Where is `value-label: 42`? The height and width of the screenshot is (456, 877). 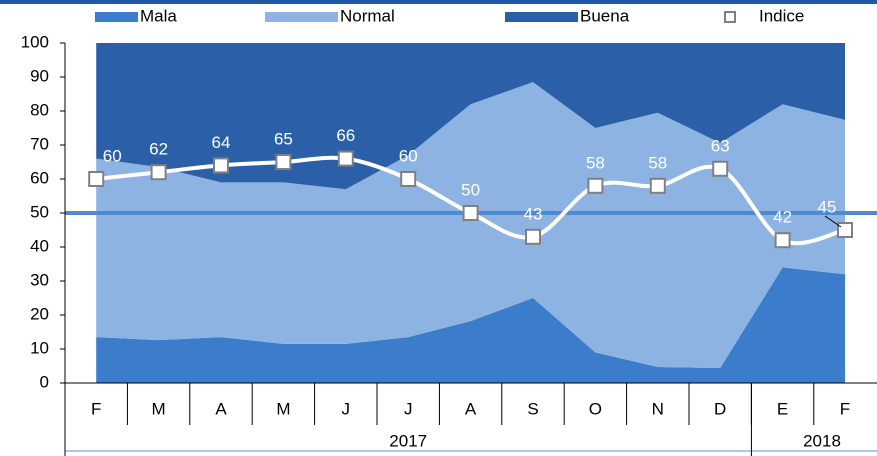 value-label: 42 is located at coordinates (782, 217).